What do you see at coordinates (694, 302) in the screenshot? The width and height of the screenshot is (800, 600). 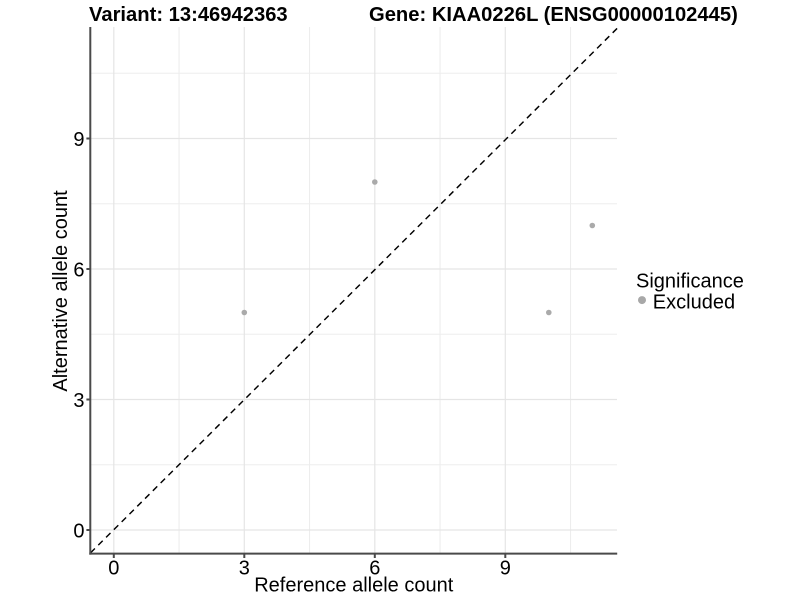 I see `svg-text: Excluded` at bounding box center [694, 302].